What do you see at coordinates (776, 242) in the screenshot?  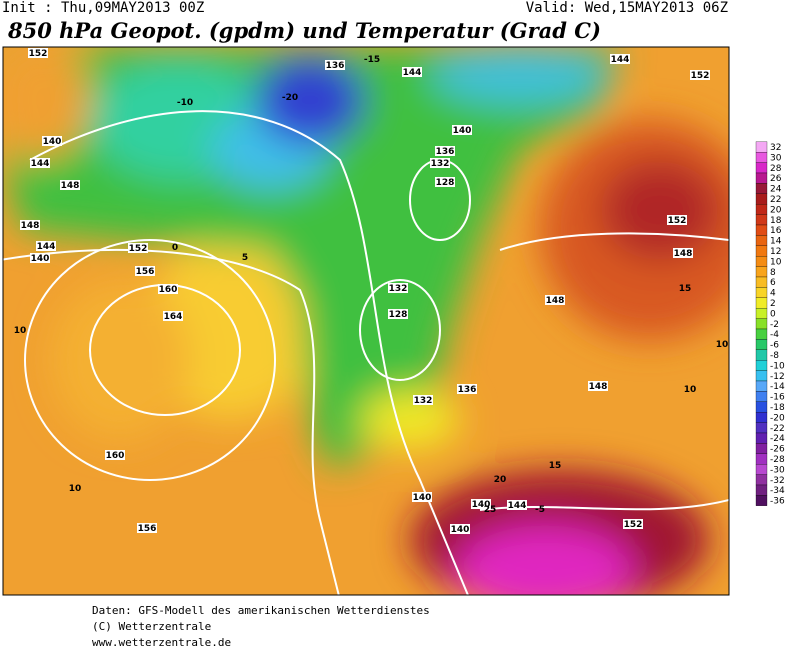 I see `legend-label: 14` at bounding box center [776, 242].